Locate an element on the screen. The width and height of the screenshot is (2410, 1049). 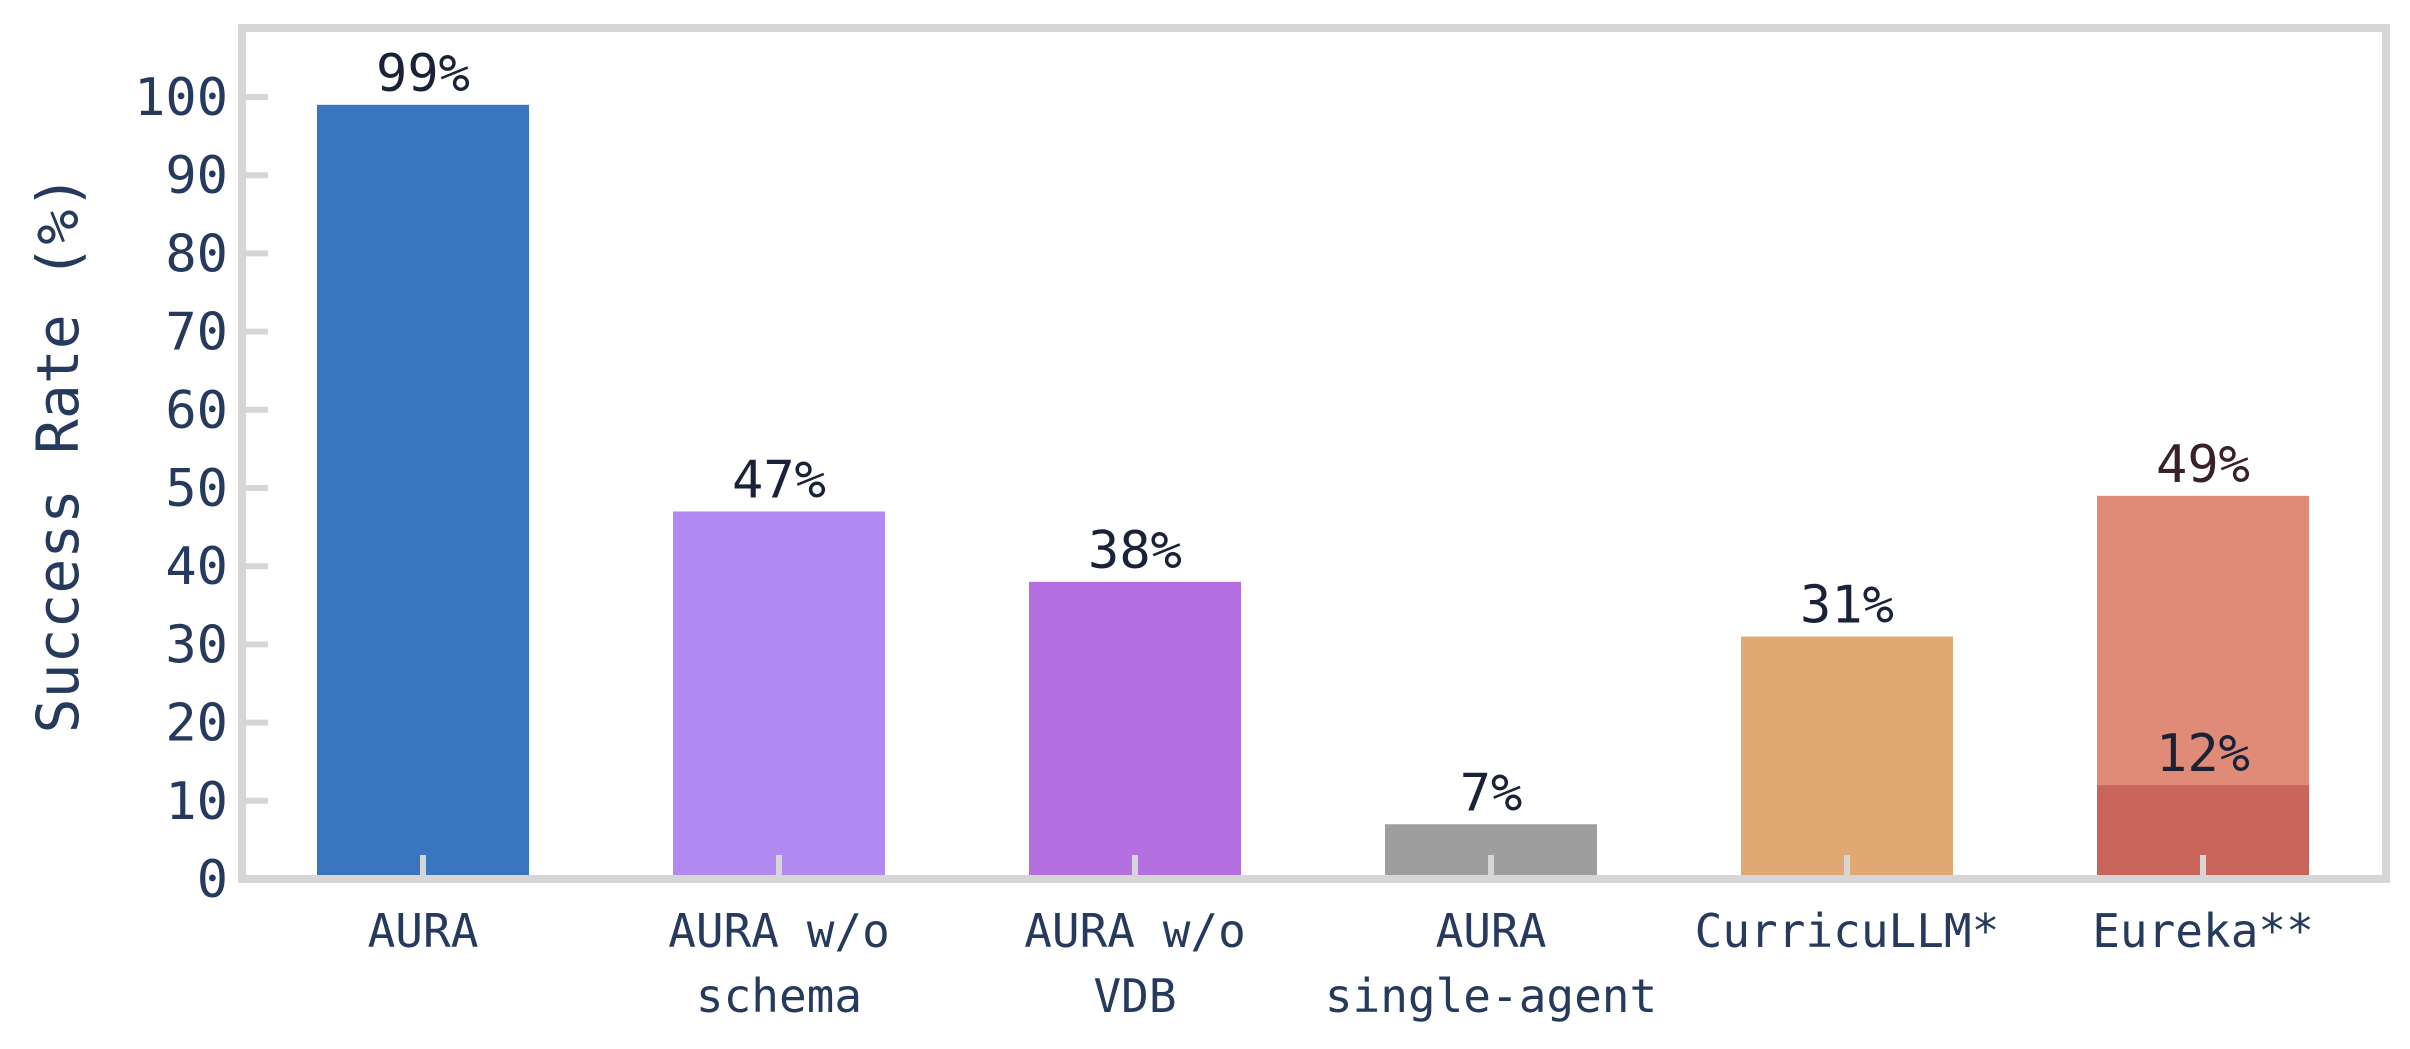
y-tick-label-70: 70 is located at coordinates (196, 333).